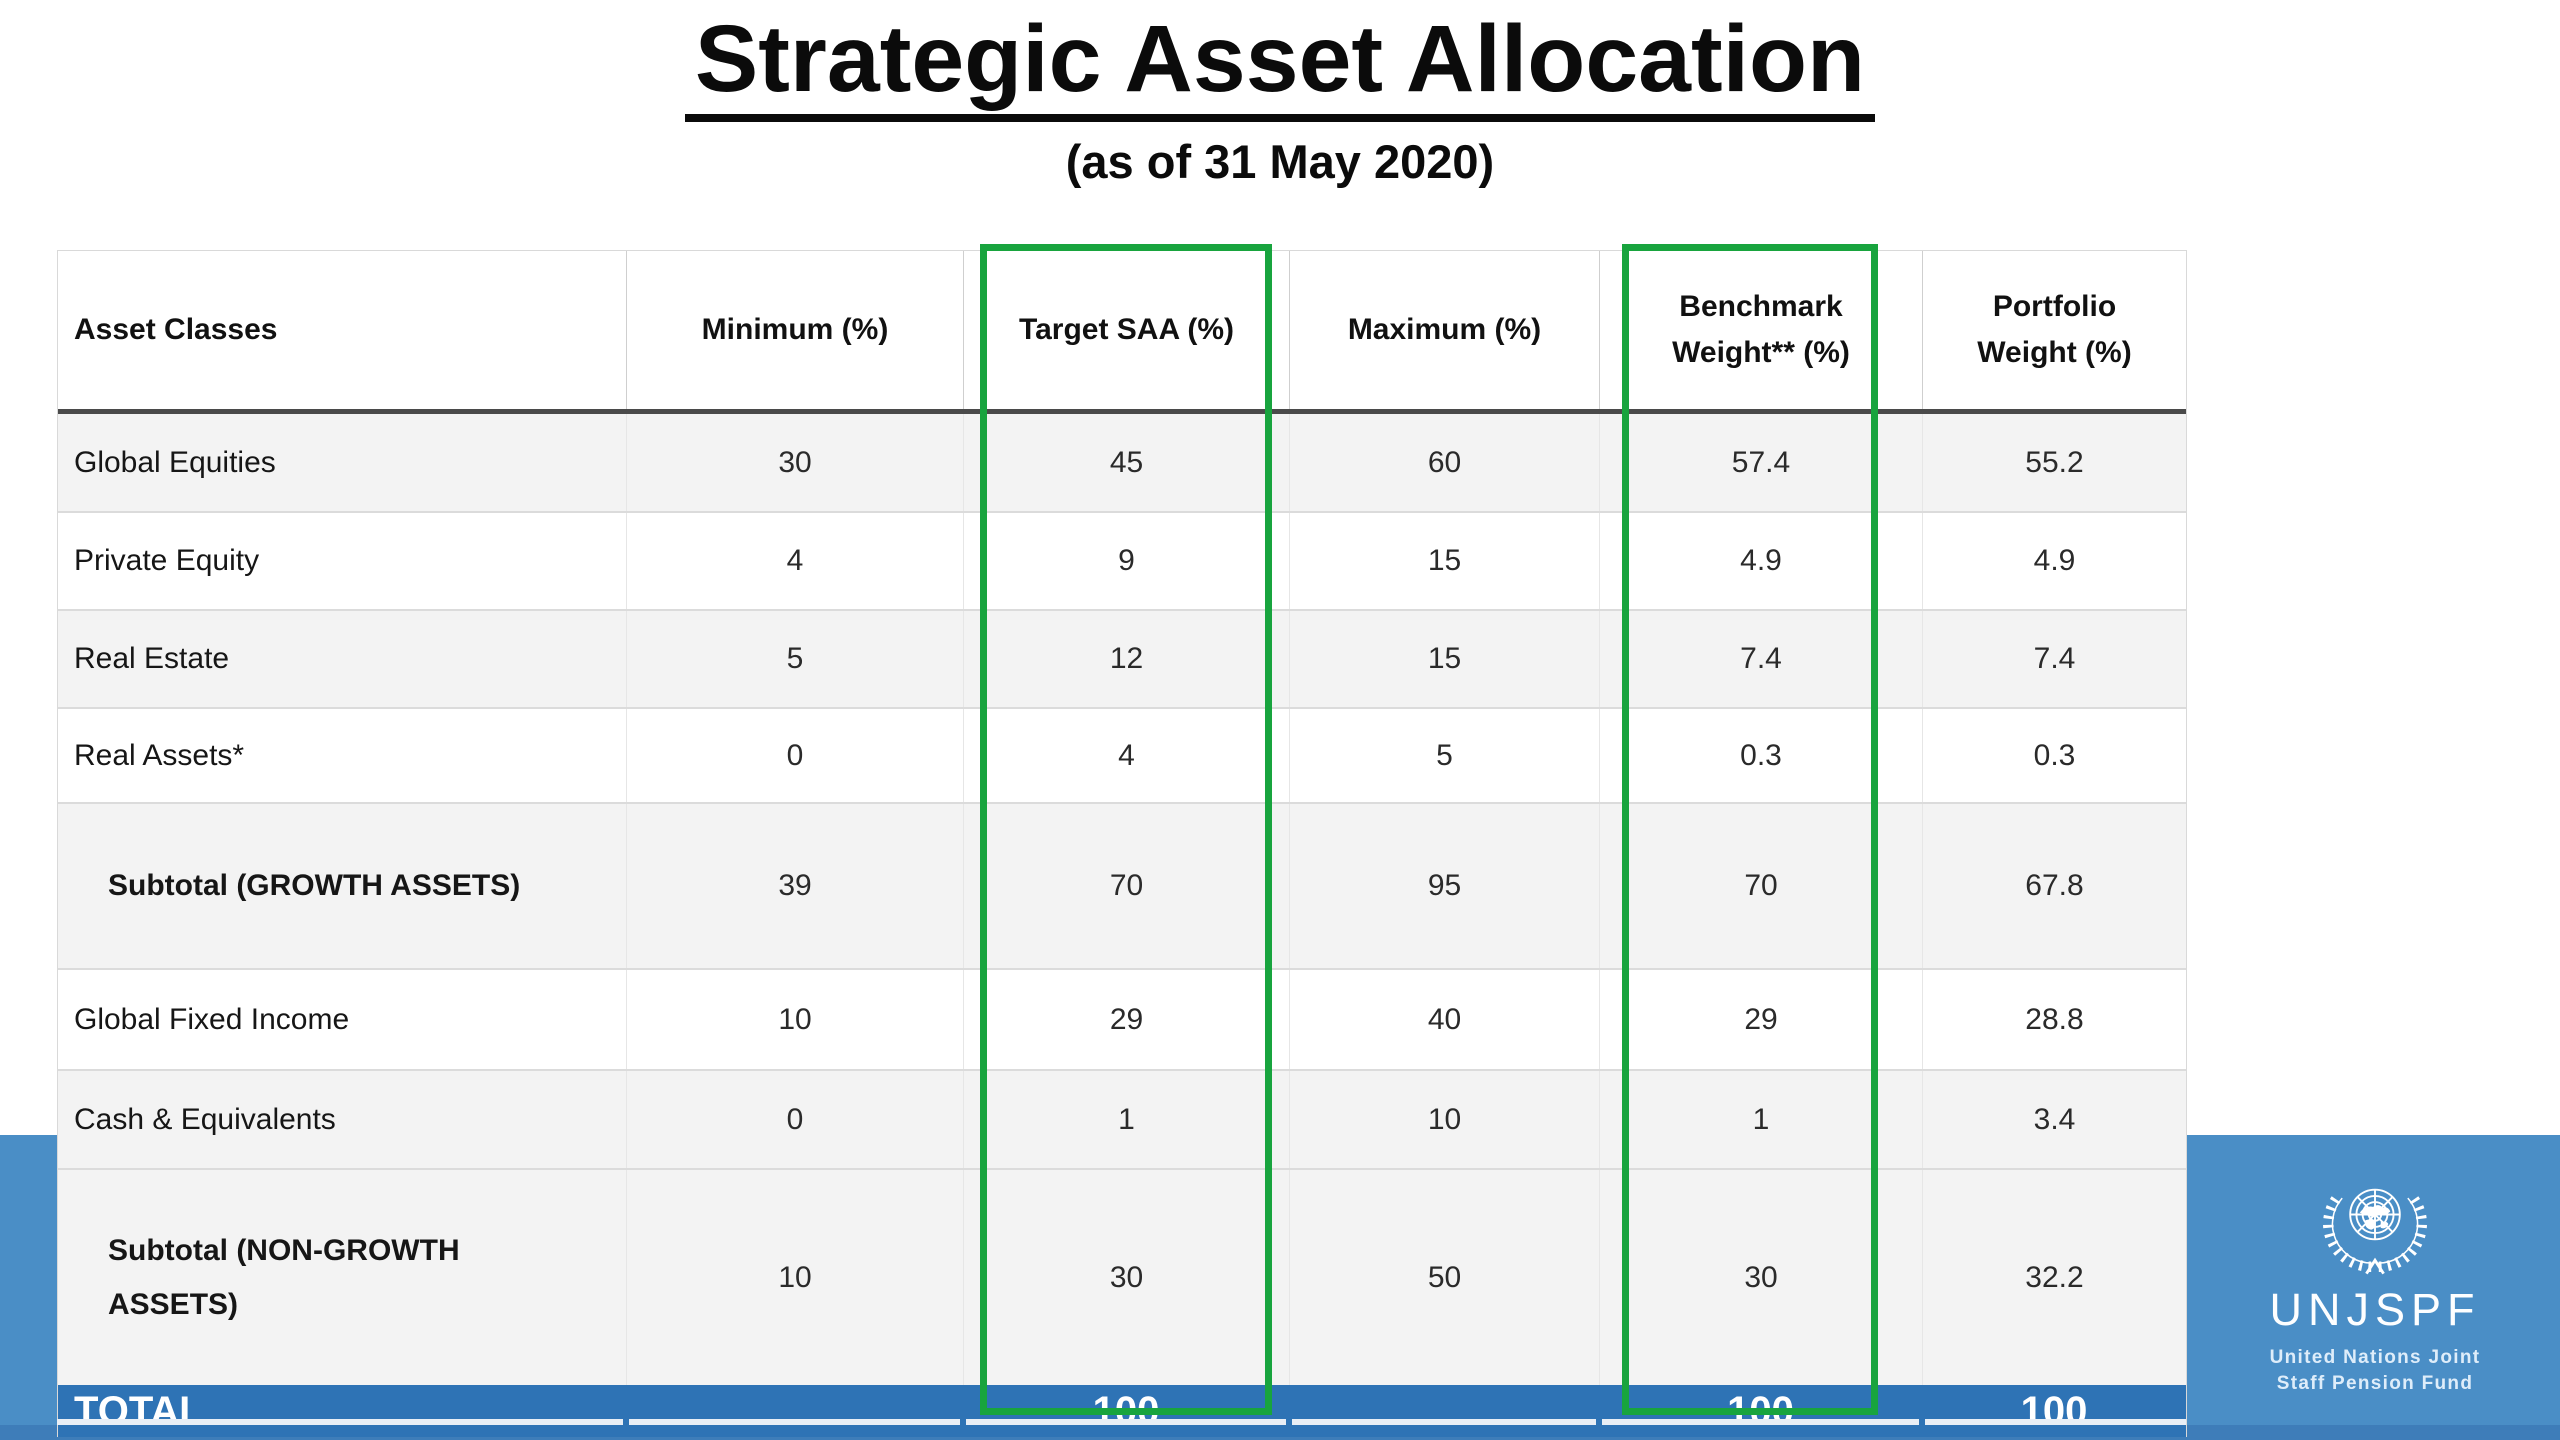 The image size is (2560, 1440). What do you see at coordinates (205, 1119) in the screenshot?
I see `row-label: Cash & Equivalents` at bounding box center [205, 1119].